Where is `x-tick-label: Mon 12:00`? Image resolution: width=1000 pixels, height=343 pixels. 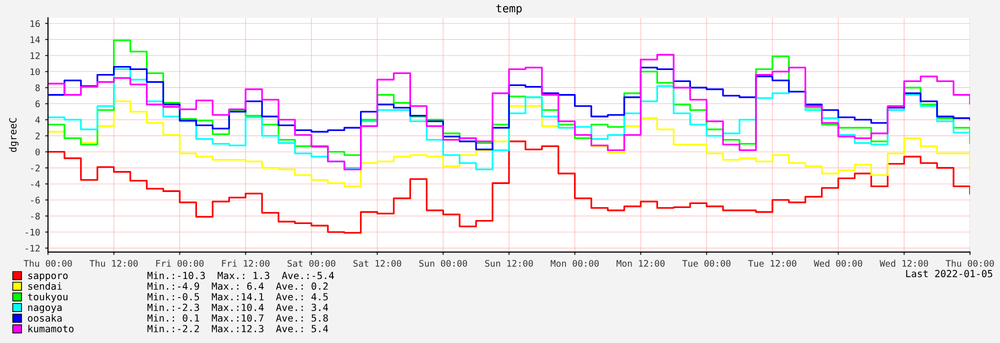 x-tick-label: Mon 12:00 is located at coordinates (640, 263).